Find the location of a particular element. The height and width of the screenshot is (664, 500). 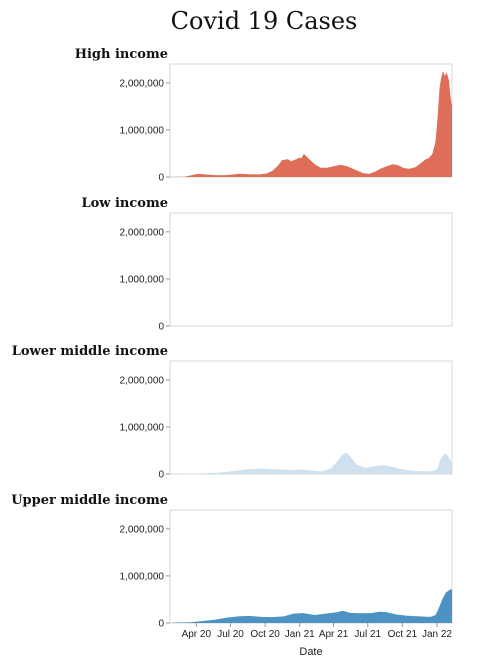

plot-frame-high-income is located at coordinates (311, 120).